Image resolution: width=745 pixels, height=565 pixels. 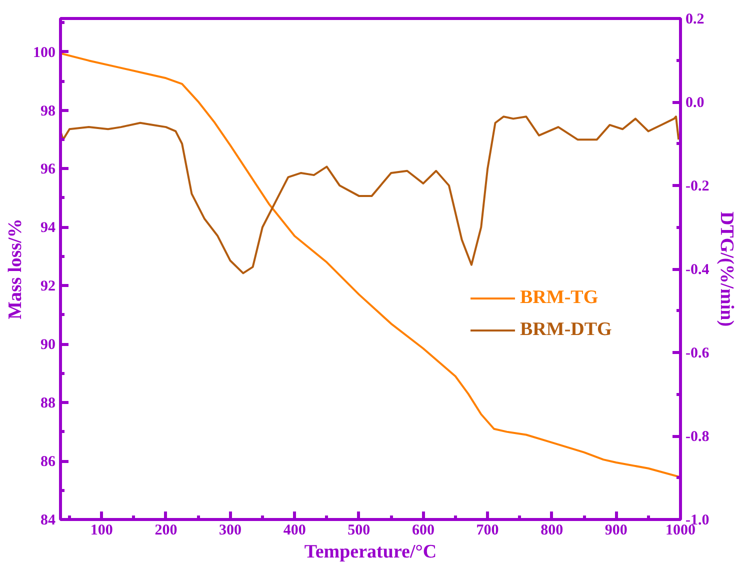 What do you see at coordinates (48, 286) in the screenshot?
I see `y-tick-label: 92` at bounding box center [48, 286].